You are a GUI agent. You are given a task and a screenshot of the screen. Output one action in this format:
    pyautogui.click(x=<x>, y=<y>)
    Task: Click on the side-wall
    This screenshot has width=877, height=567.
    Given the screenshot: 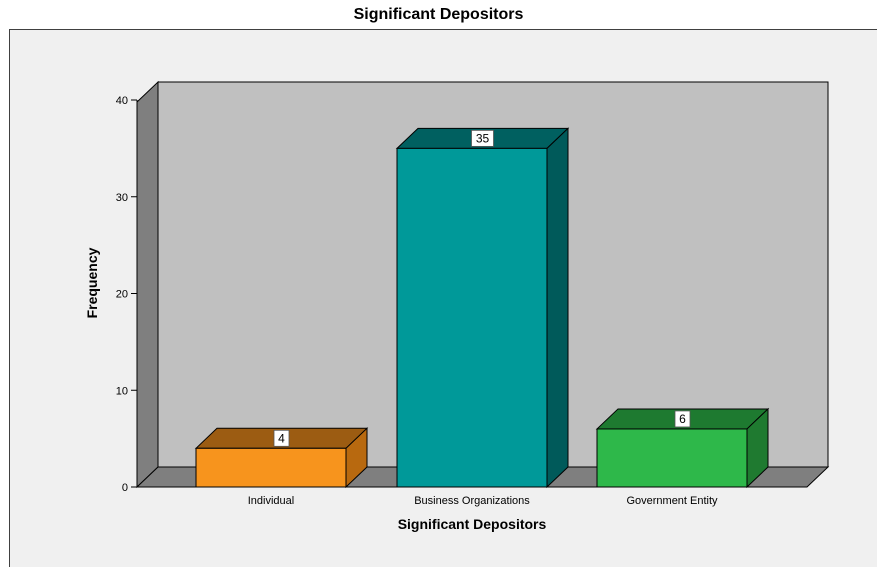 What is the action you would take?
    pyautogui.click(x=147, y=284)
    